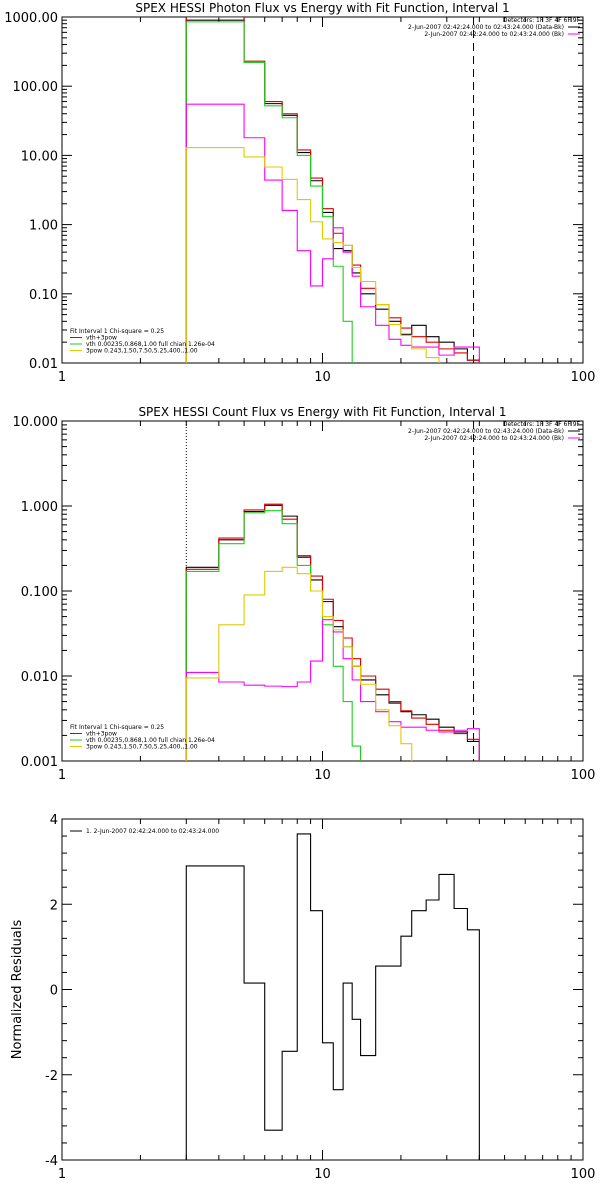 This screenshot has height=1200, width=600. What do you see at coordinates (54, 905) in the screenshot?
I see `y-tick-label: 2` at bounding box center [54, 905].